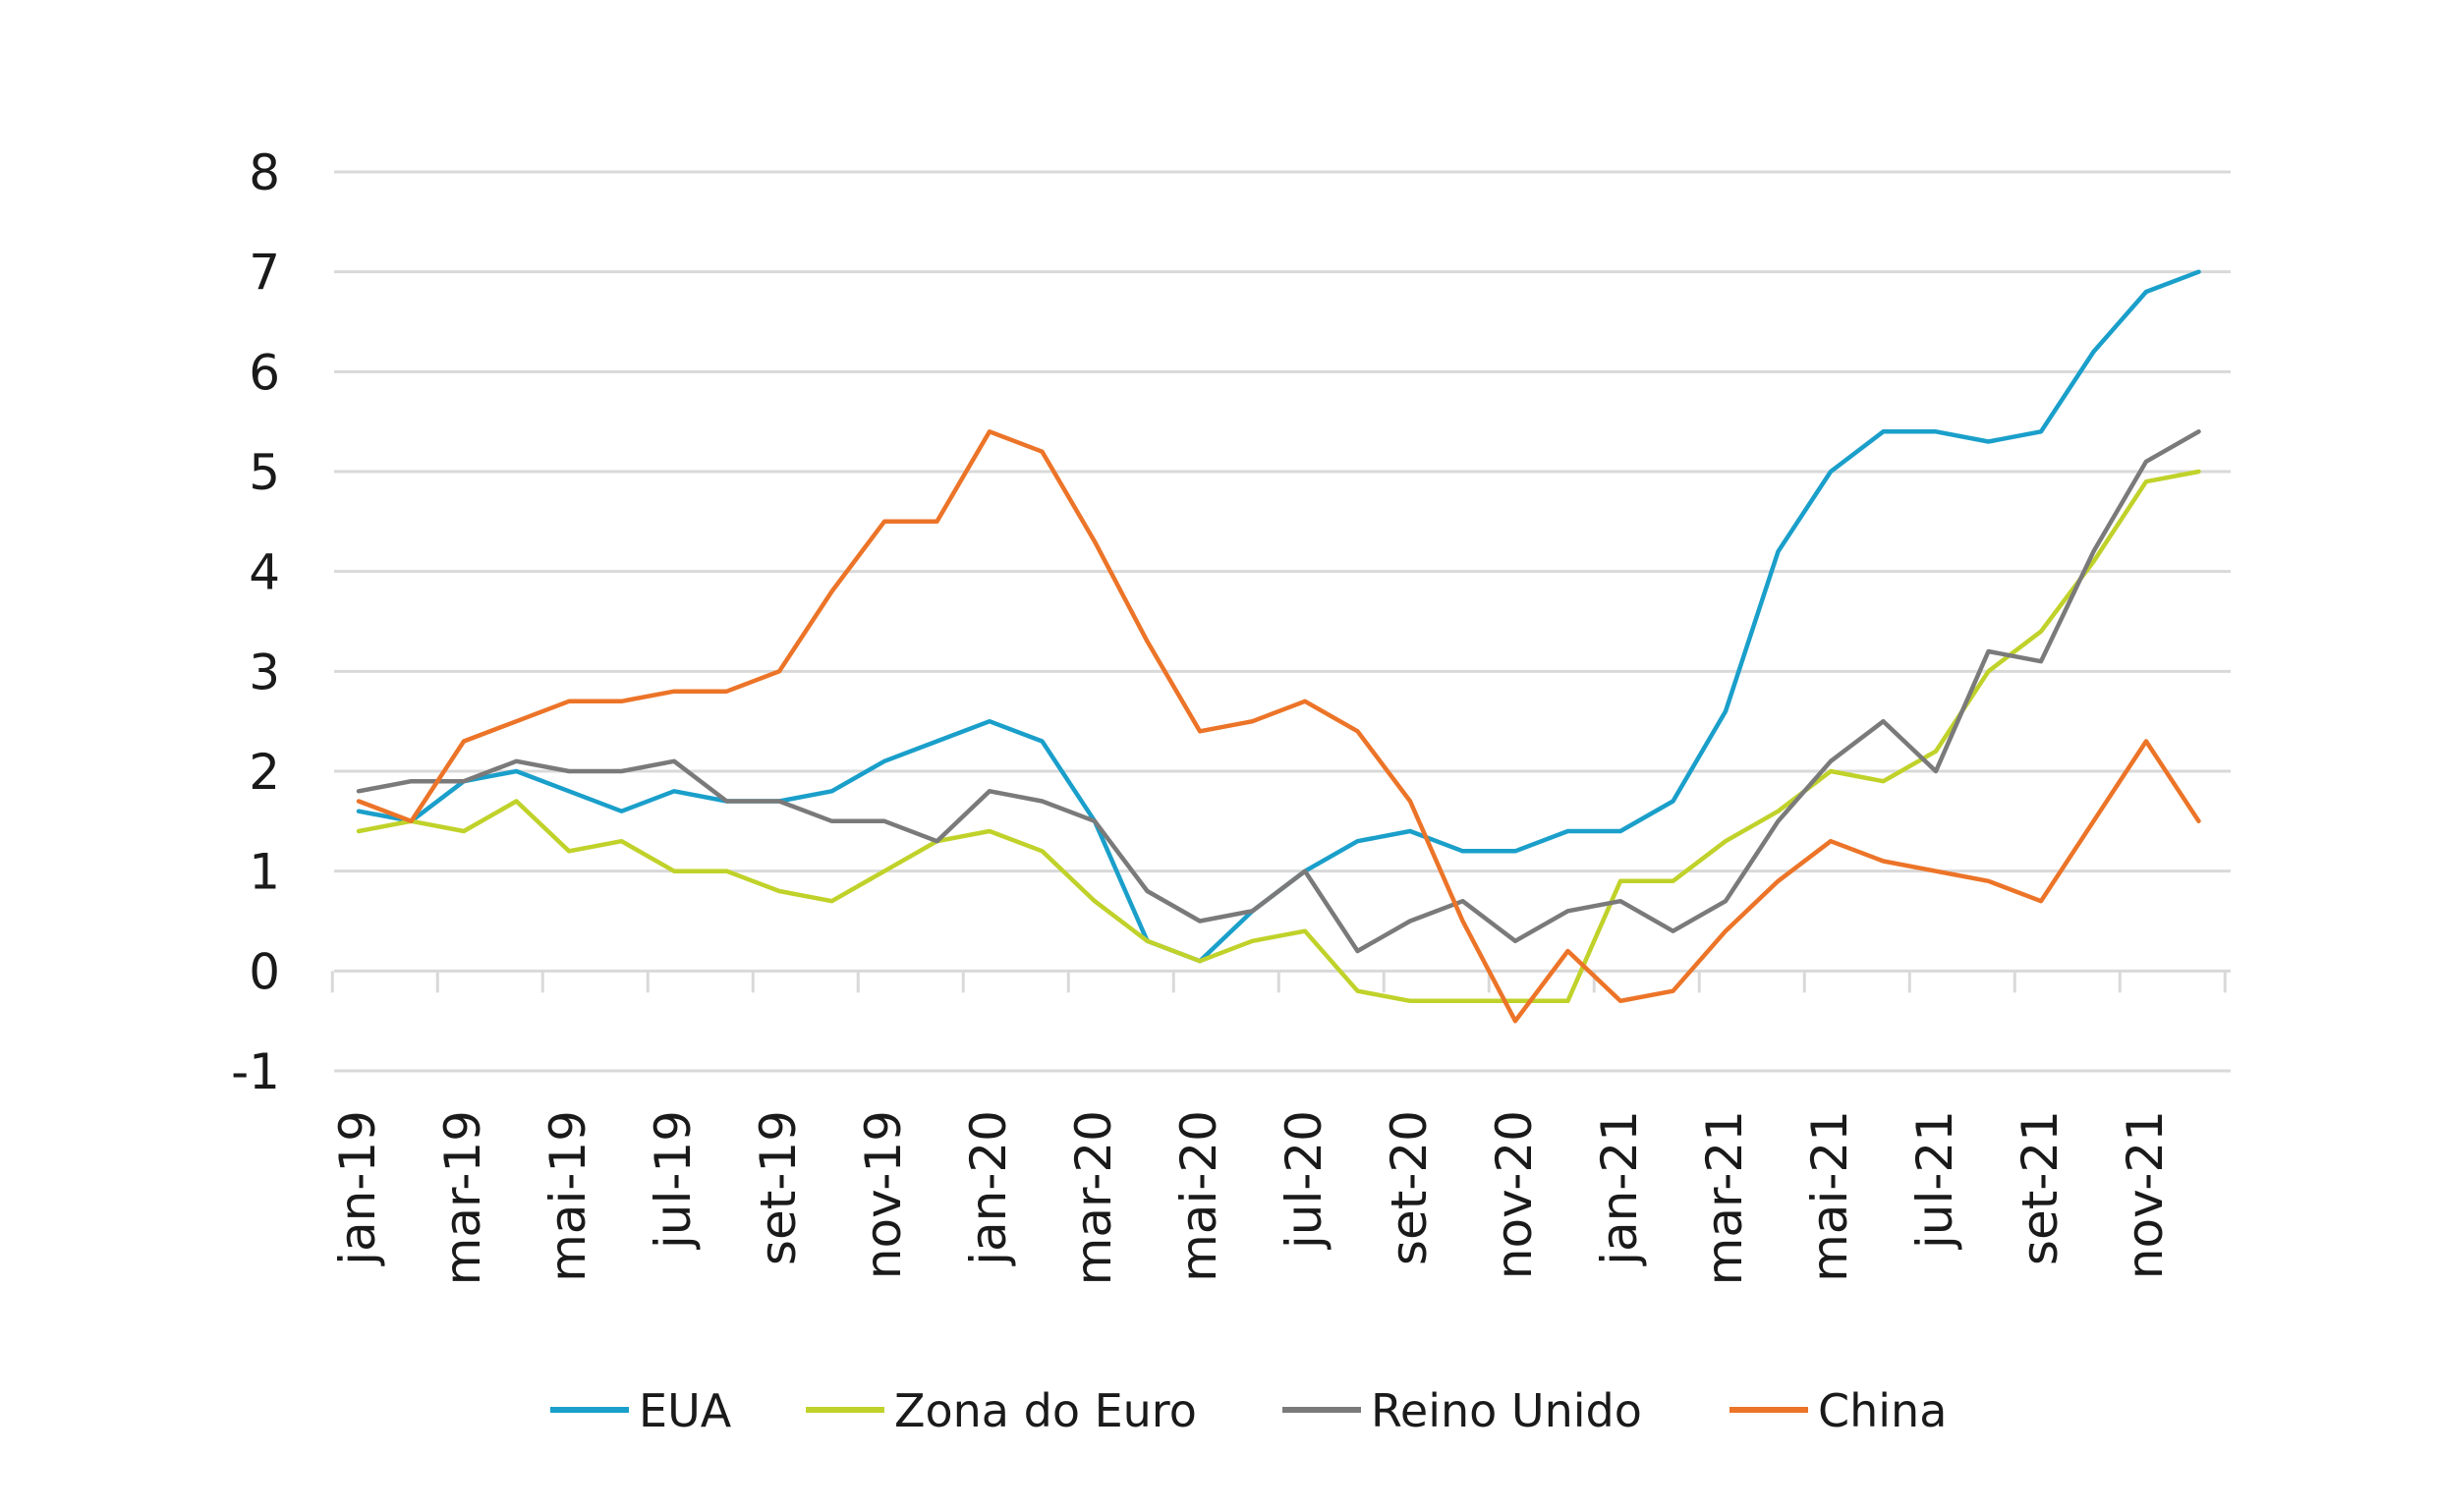 This screenshot has width=2438, height=1512. I want to click on x-tick-label: nov-20, so click(1514, 1194).